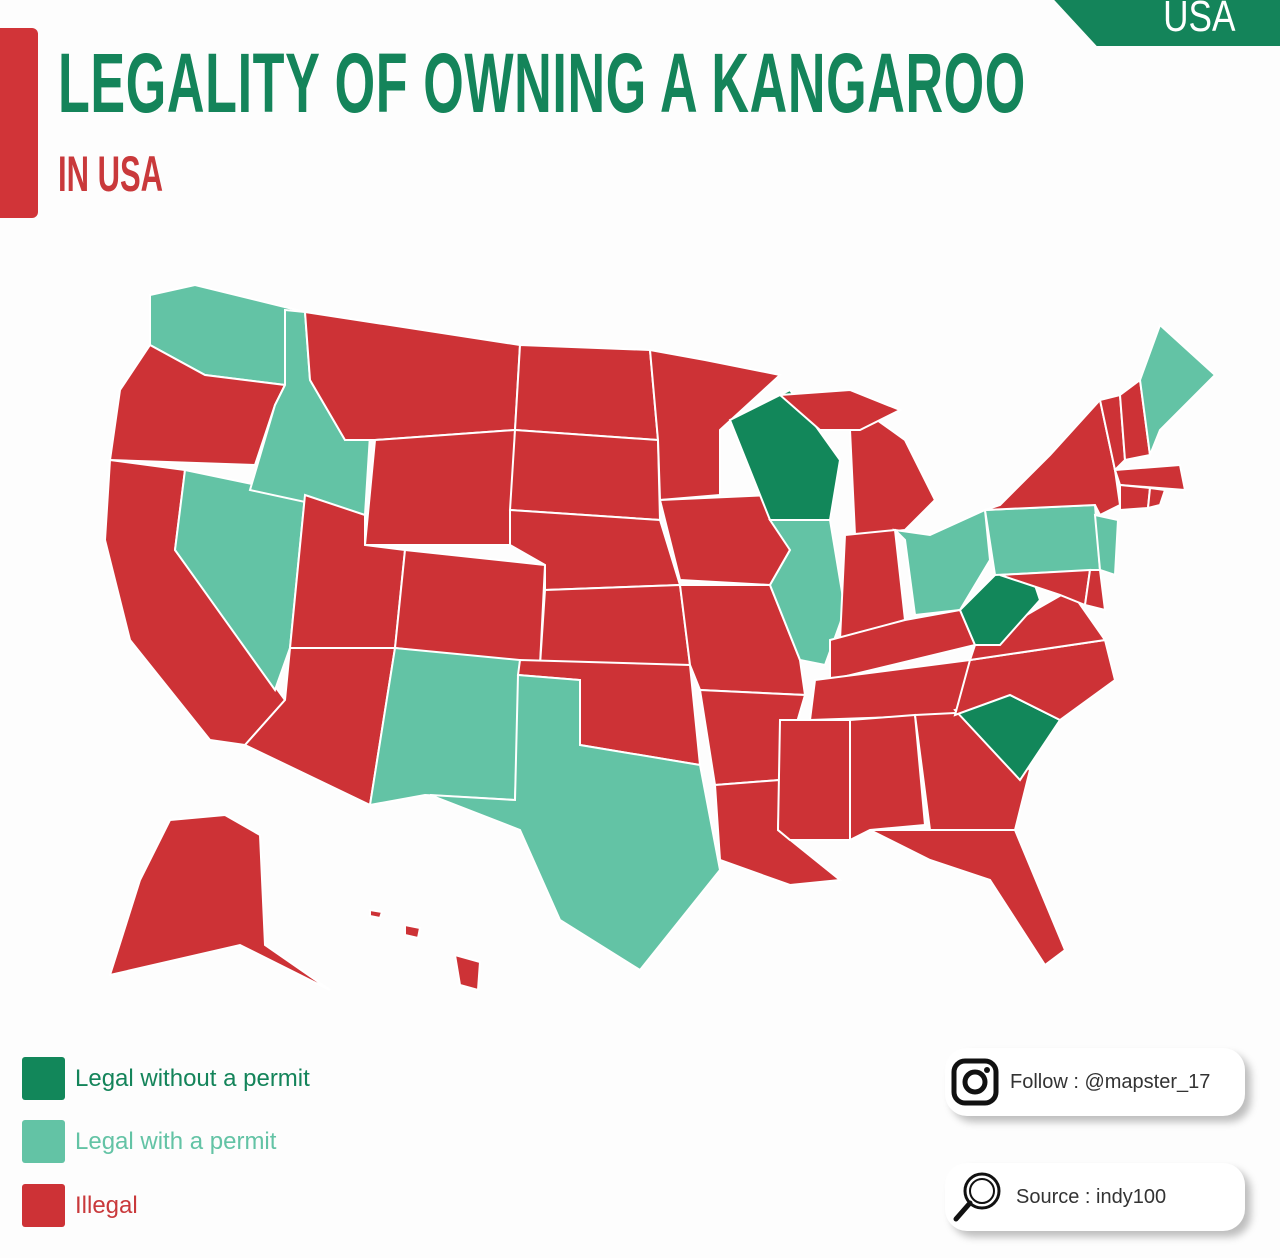 This screenshot has width=1280, height=1258. I want to click on state-az, so click(320, 727).